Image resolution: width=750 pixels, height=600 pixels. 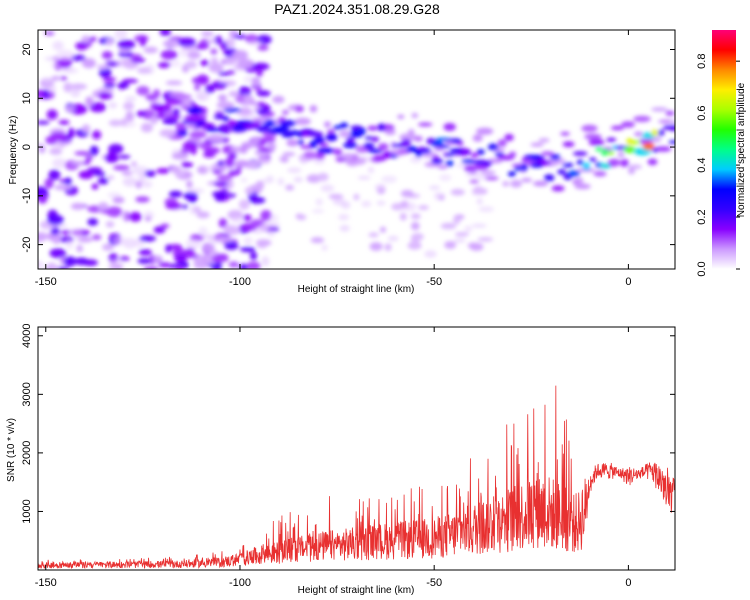 I want to click on colorbar-label: Normalized spectral amplitude, so click(x=741, y=149).